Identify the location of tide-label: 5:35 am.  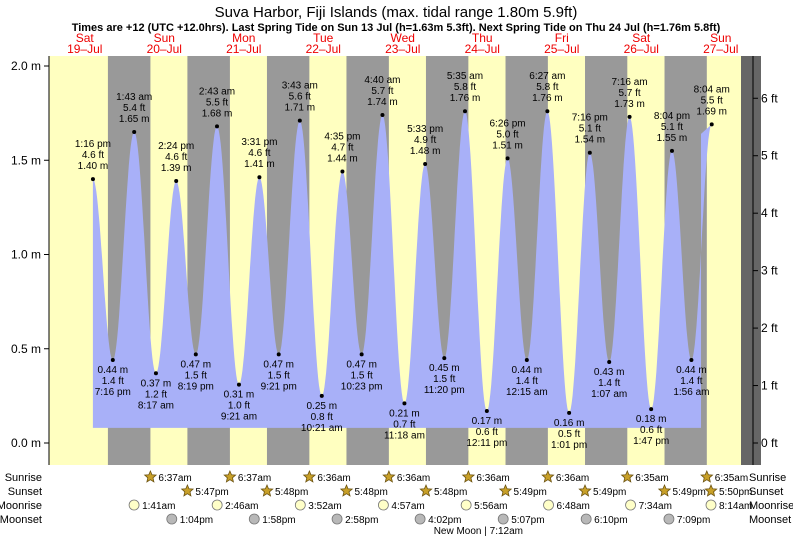
(465, 76).